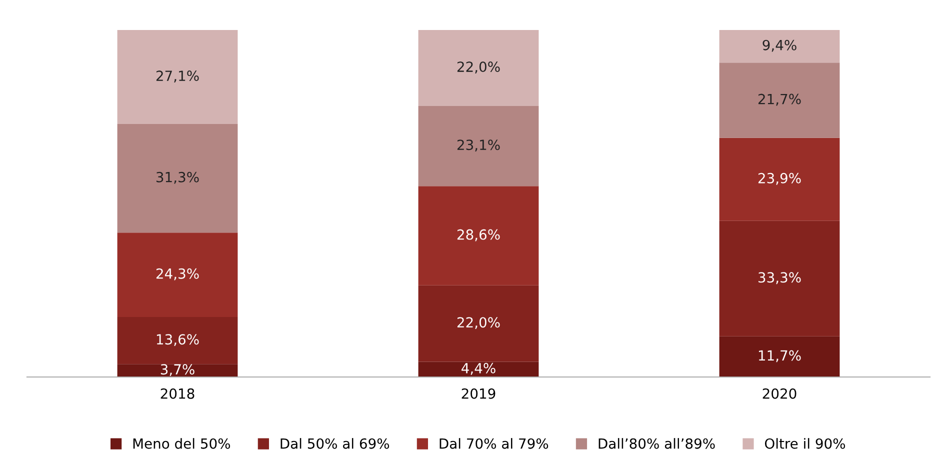 The width and height of the screenshot is (938, 460). Describe the element at coordinates (479, 393) in the screenshot. I see `x-tick-label: 2019` at that location.